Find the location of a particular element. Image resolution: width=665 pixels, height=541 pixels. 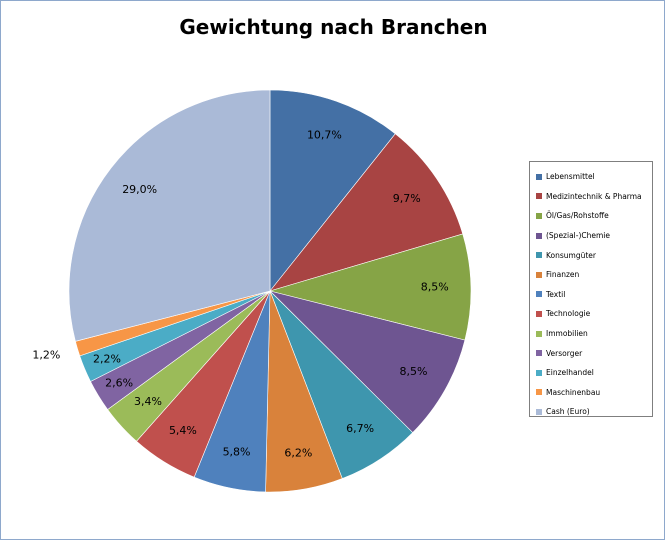

data-label-8: 3,4% is located at coordinates (148, 401).